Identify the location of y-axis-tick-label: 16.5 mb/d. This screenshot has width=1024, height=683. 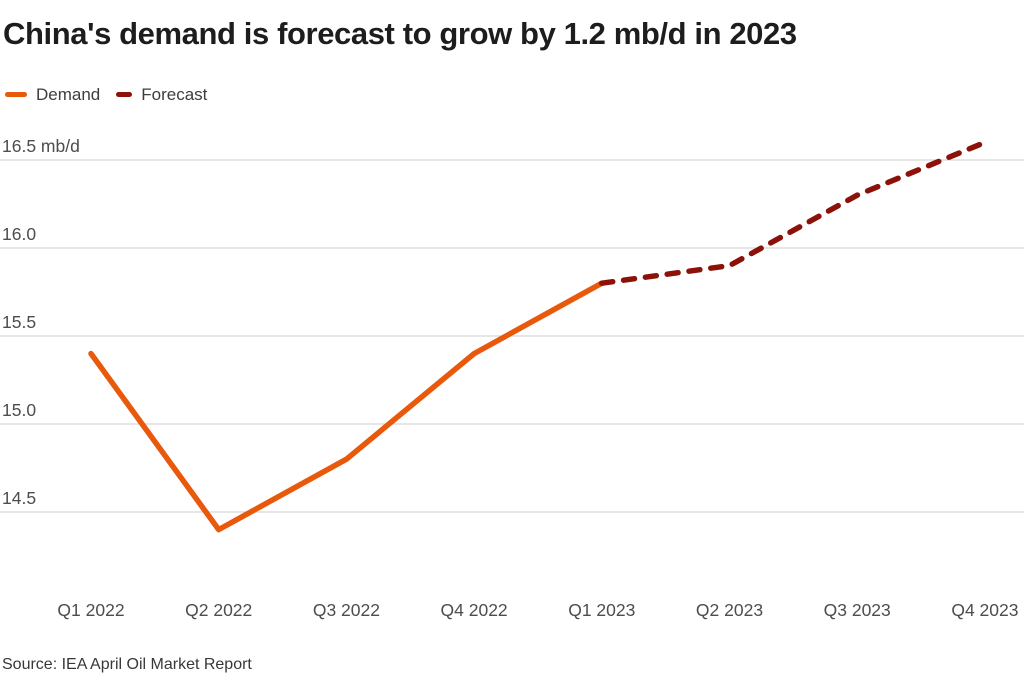
(41, 146).